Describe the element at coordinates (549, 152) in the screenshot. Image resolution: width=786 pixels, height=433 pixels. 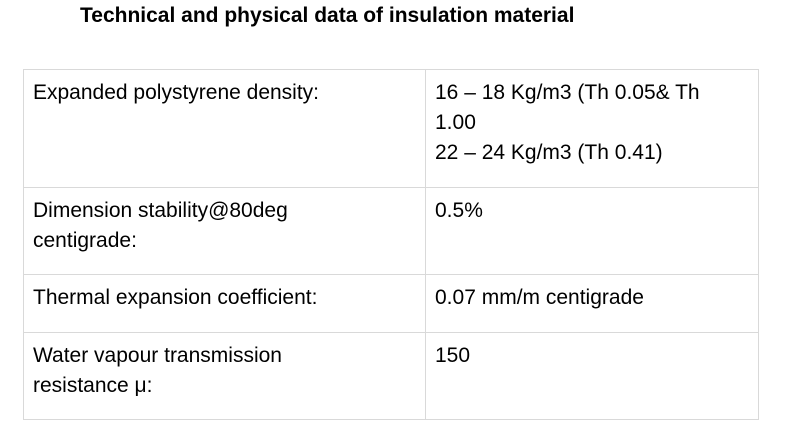
I see `property-value-line: 22 – 24 Kg/m3 (Th 0.41)` at that location.